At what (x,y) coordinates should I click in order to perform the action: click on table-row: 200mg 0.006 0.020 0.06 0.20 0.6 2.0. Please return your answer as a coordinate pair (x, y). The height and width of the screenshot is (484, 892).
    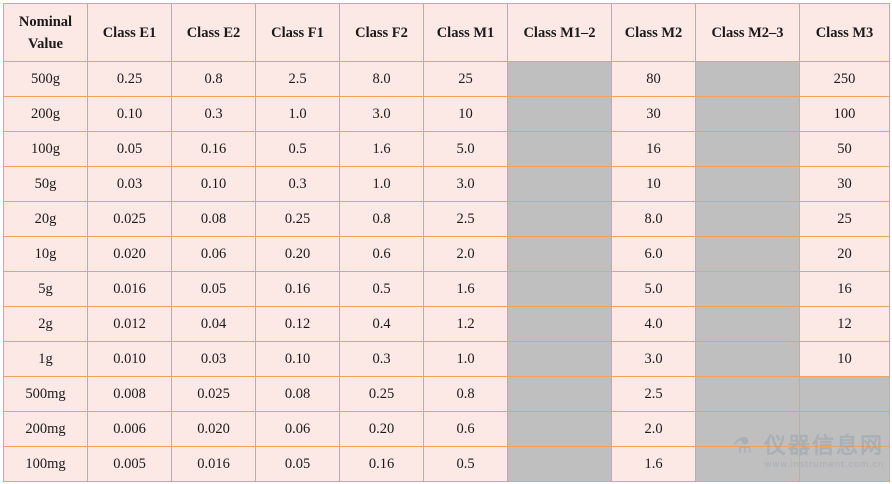
    Looking at the image, I should click on (446, 429).